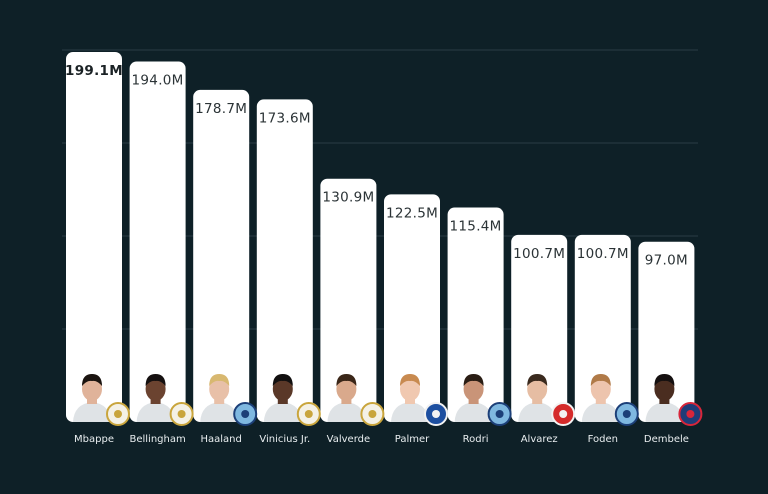 Image resolution: width=768 pixels, height=494 pixels. Describe the element at coordinates (690, 414) in the screenshot. I see `psg-badge` at that location.